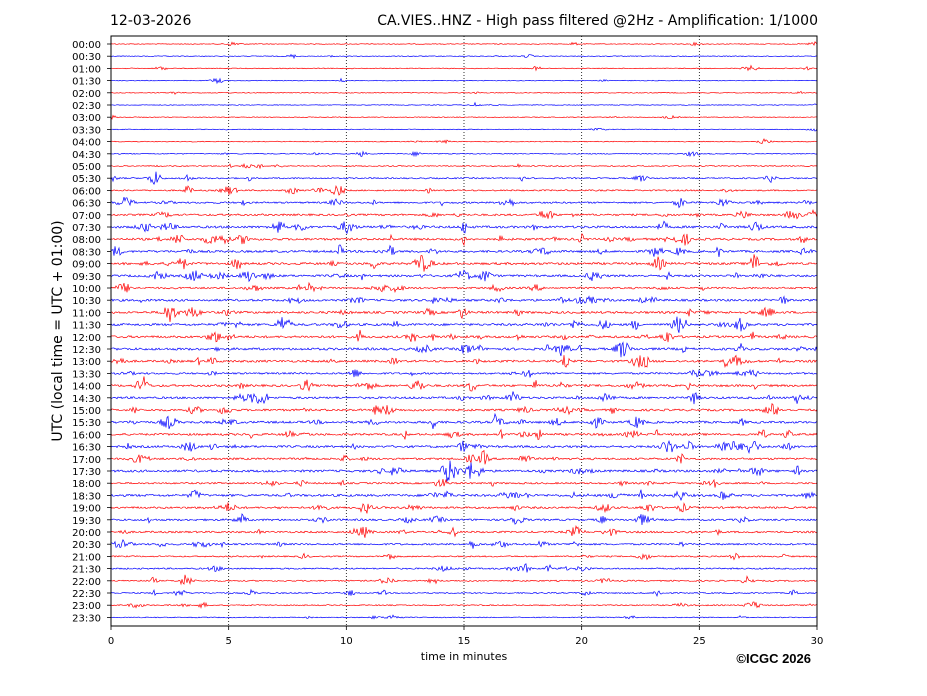 The image size is (927, 696). I want to click on x-tick-label-0: 0, so click(111, 641).